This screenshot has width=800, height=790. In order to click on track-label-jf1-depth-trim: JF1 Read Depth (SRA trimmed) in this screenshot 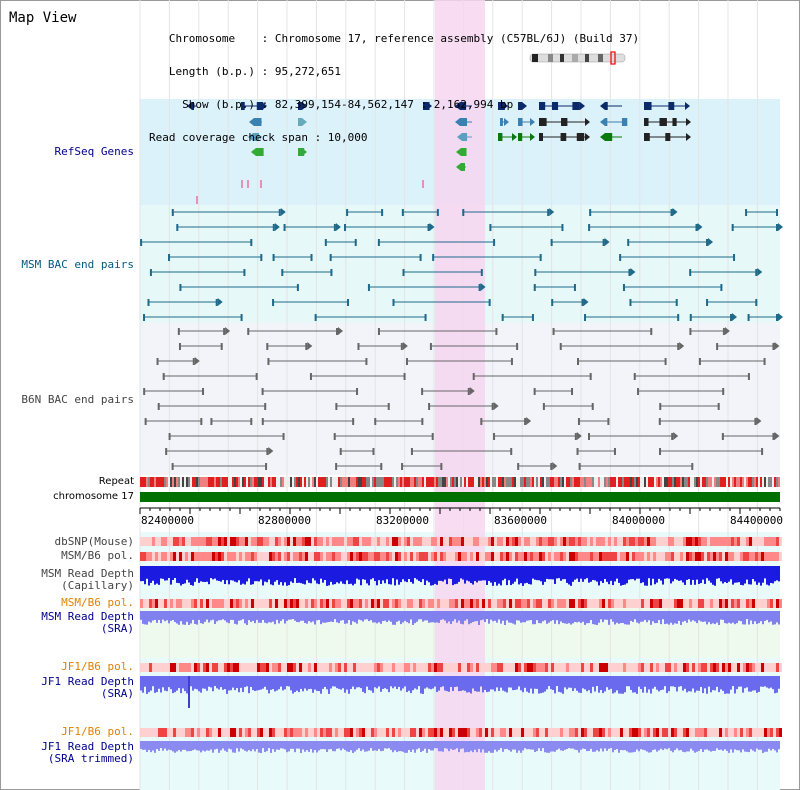, I will do `click(87, 753)`.